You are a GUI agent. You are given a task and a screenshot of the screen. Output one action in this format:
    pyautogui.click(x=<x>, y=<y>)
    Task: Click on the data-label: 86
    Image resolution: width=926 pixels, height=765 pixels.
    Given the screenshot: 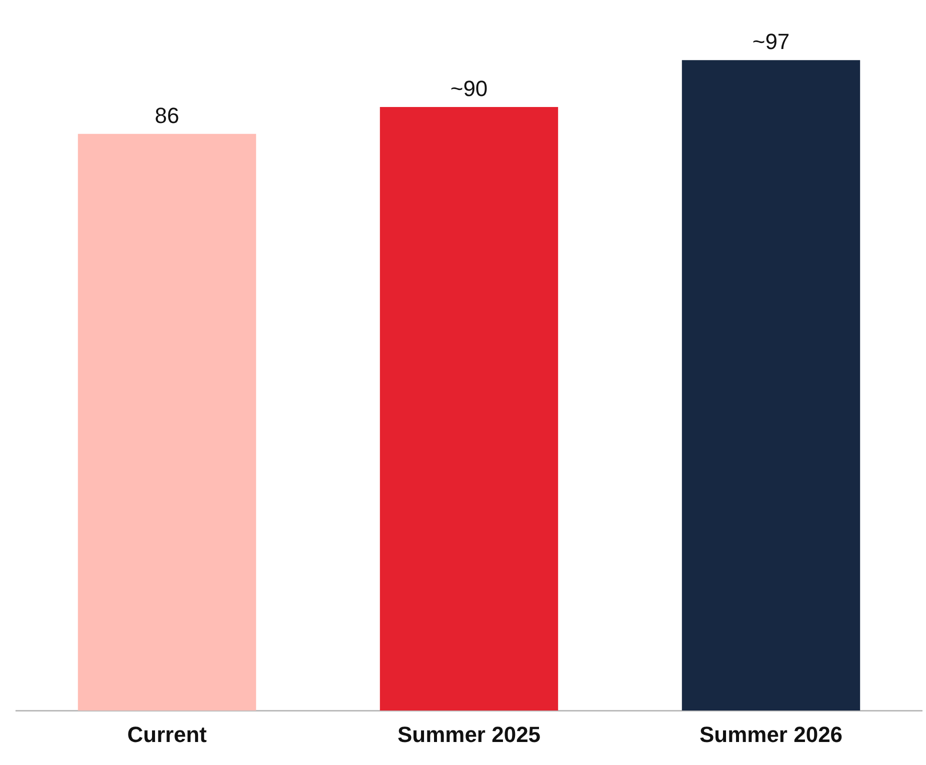 What is the action you would take?
    pyautogui.click(x=167, y=115)
    